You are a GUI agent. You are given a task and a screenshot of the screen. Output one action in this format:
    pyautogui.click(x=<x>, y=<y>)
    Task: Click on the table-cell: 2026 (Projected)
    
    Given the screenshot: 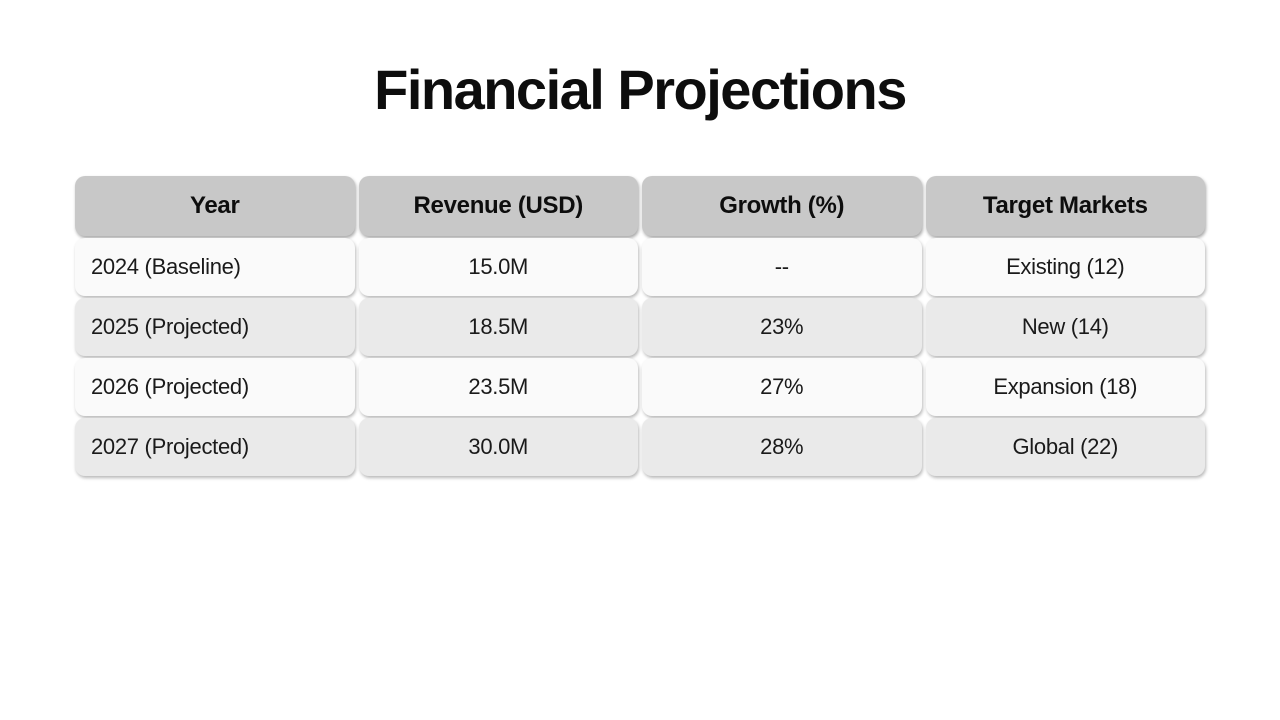 What is the action you would take?
    pyautogui.click(x=215, y=387)
    